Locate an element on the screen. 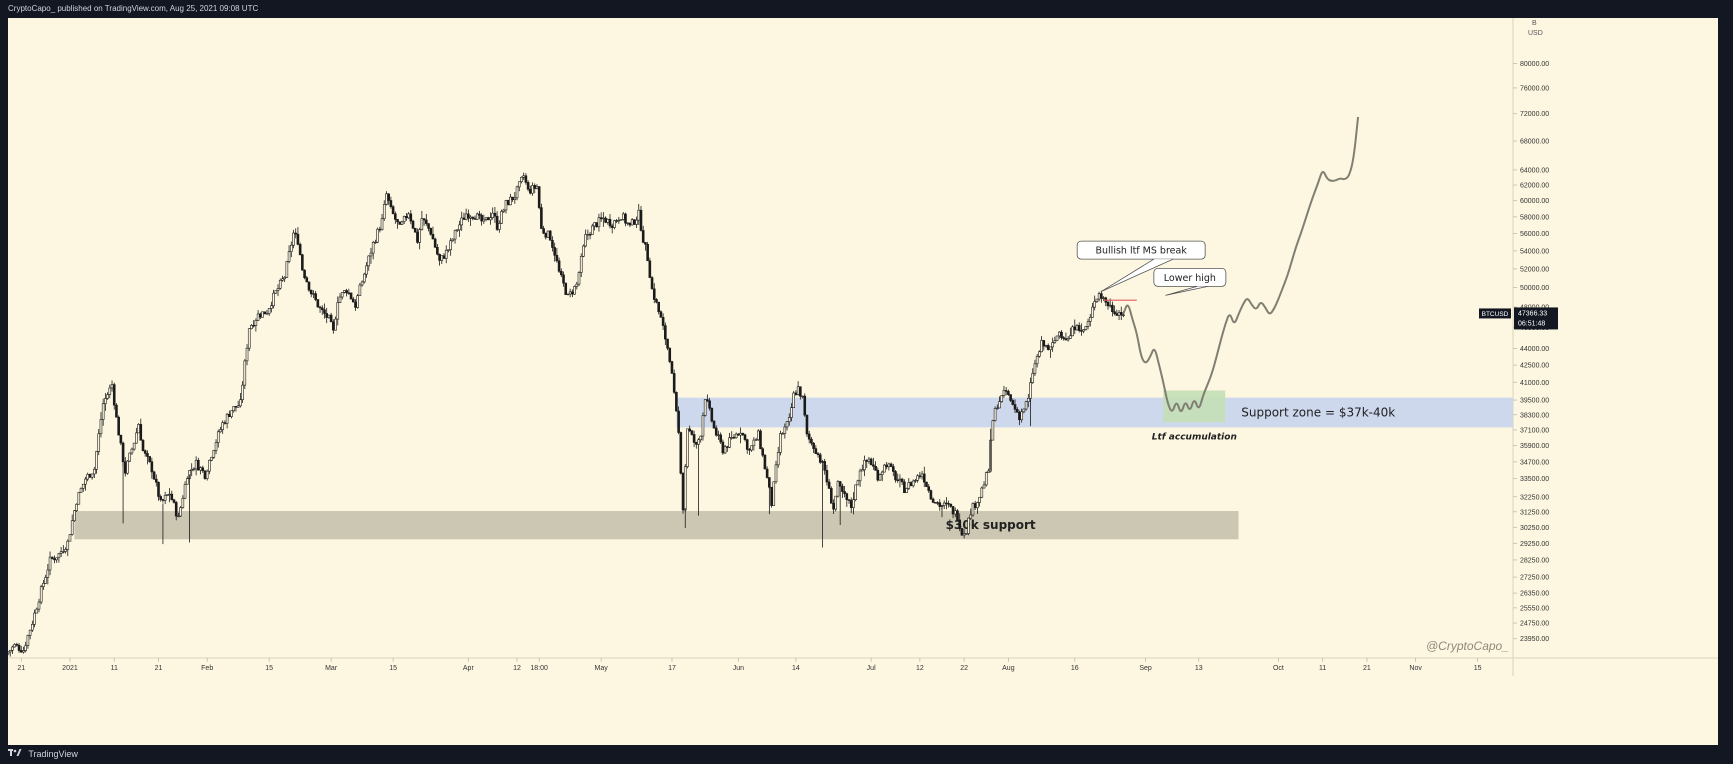 This screenshot has width=1733, height=764. annotation-1: Lower high is located at coordinates (1190, 281).